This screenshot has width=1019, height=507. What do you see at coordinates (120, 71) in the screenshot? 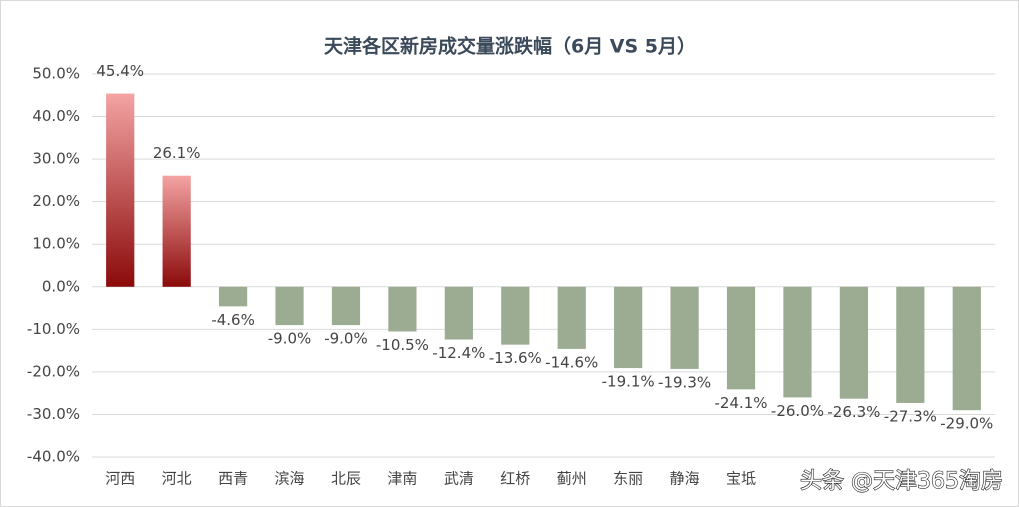
I see `value-label: 45.4%` at bounding box center [120, 71].